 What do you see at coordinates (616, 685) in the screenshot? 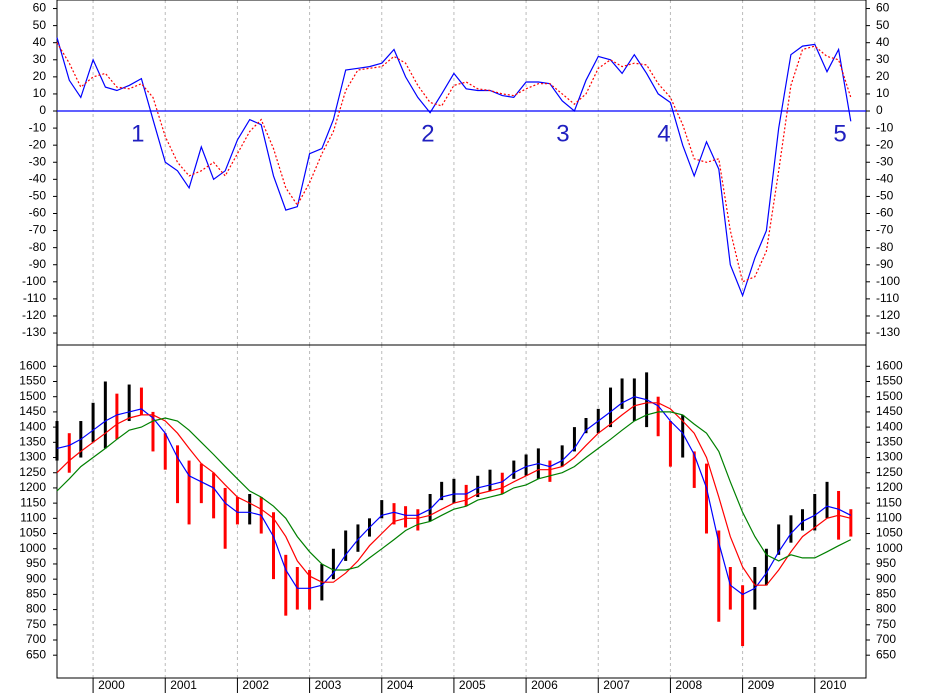
I see `x-tick-label: 2007` at bounding box center [616, 685].